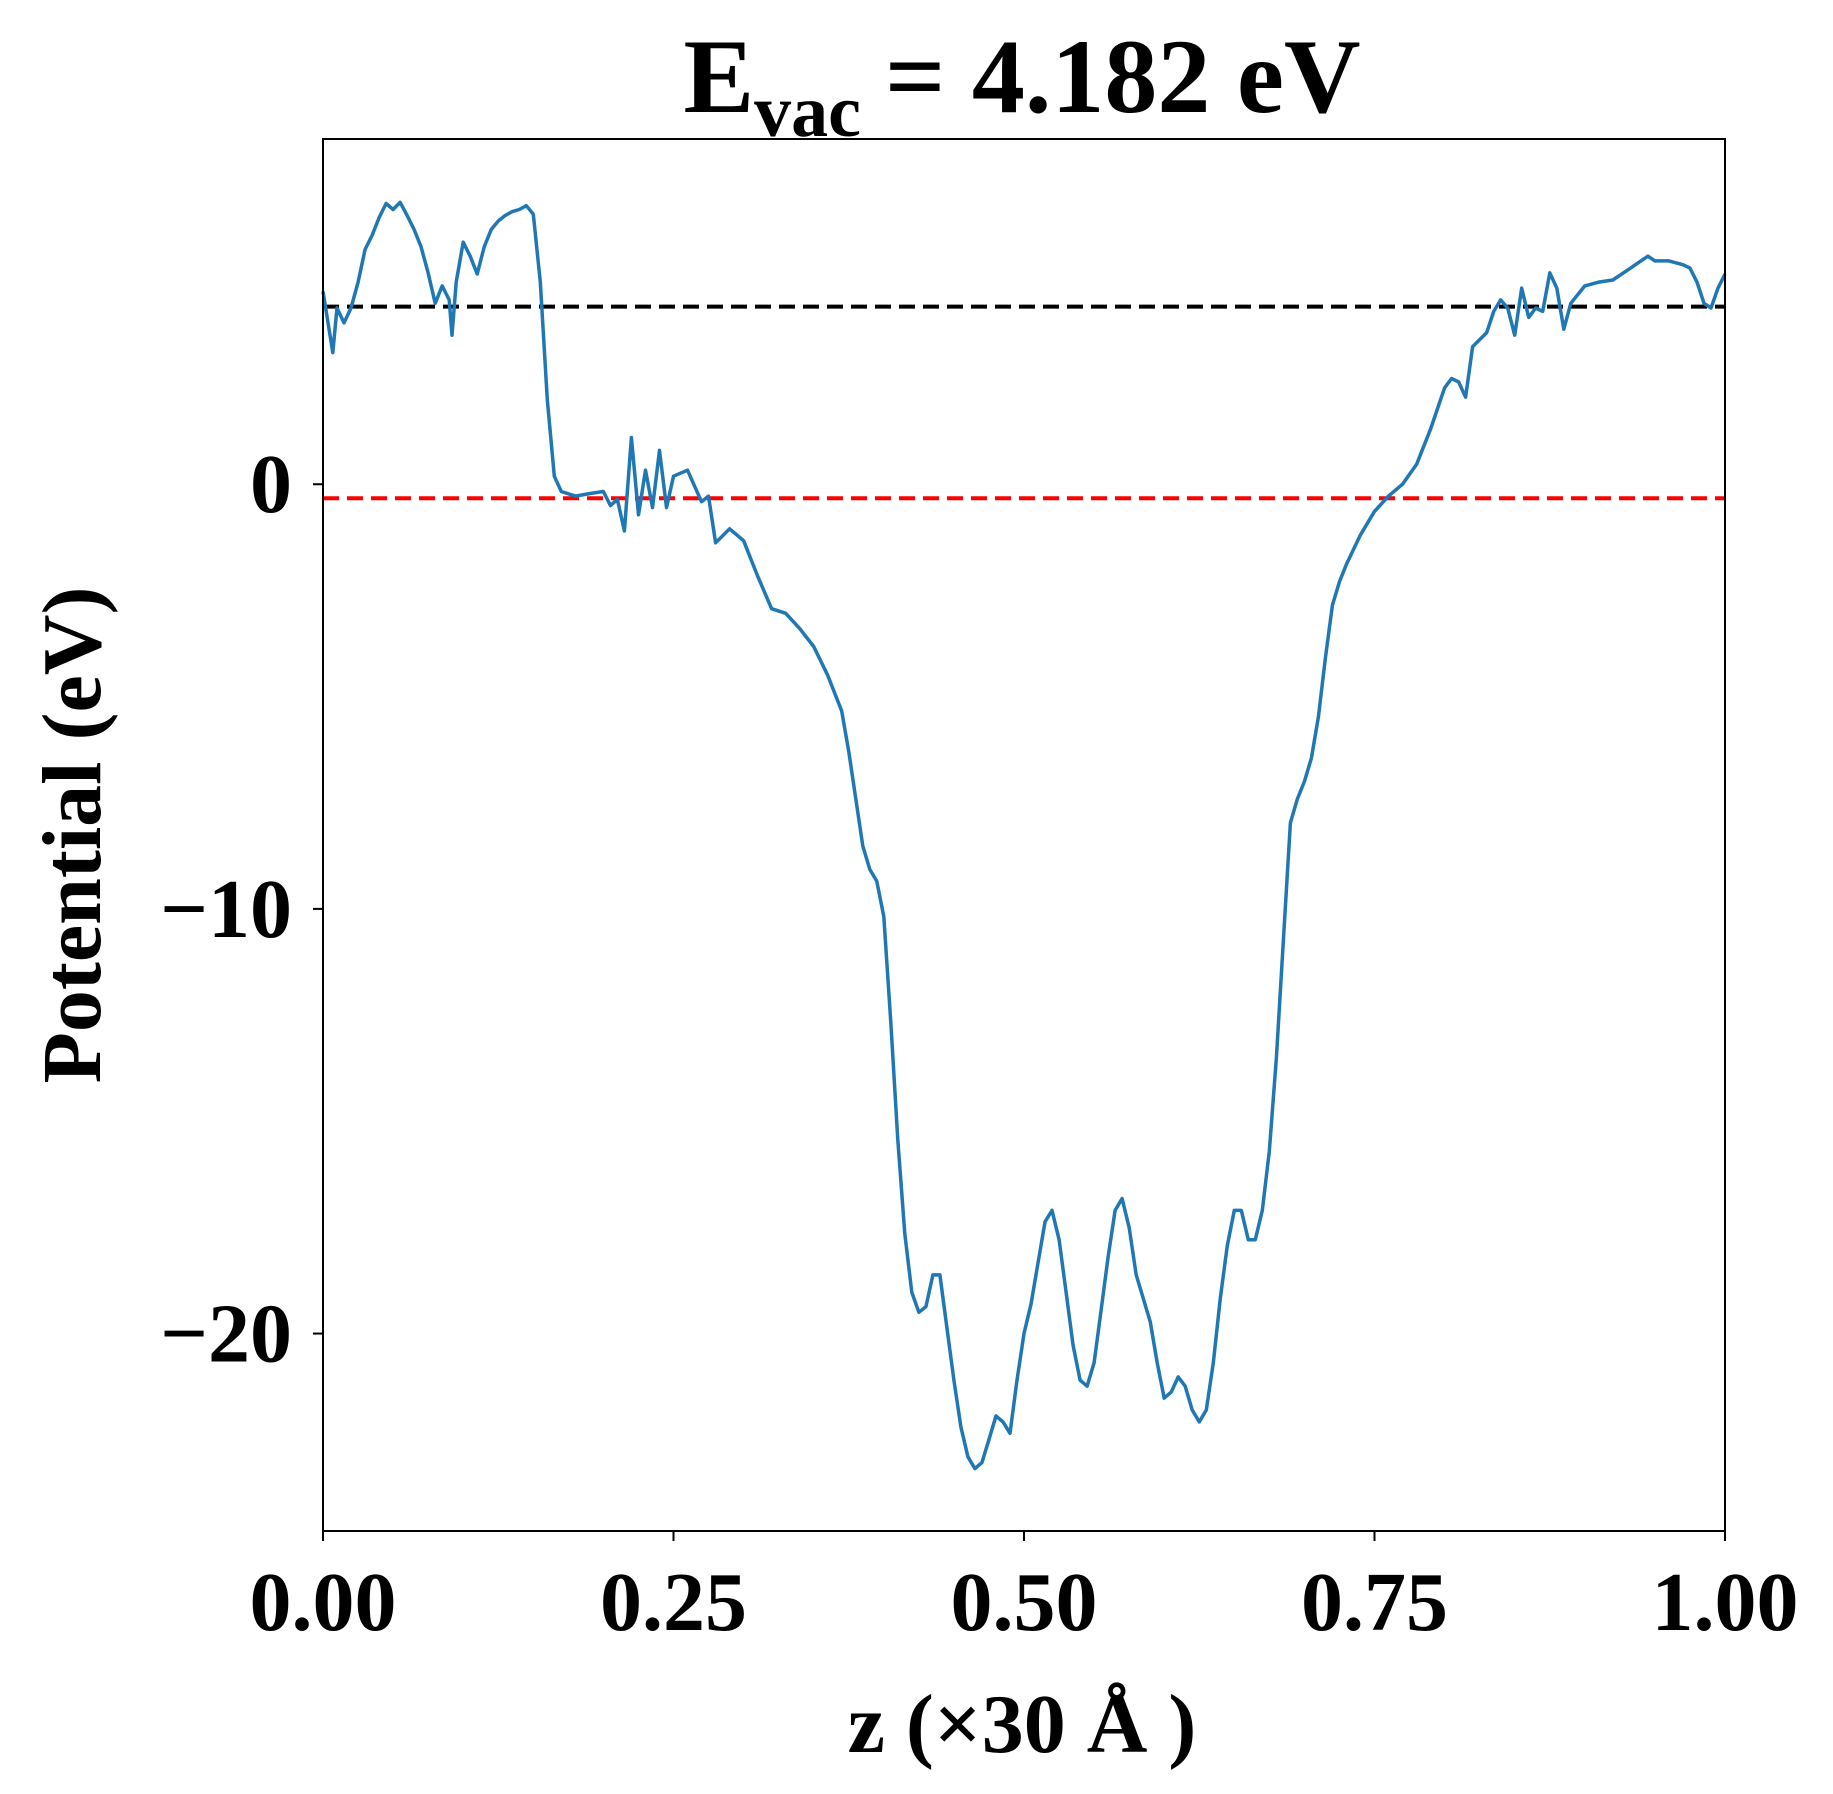 This screenshot has height=1794, width=1833. What do you see at coordinates (226, 1334) in the screenshot?
I see `y-tick-label: −20` at bounding box center [226, 1334].